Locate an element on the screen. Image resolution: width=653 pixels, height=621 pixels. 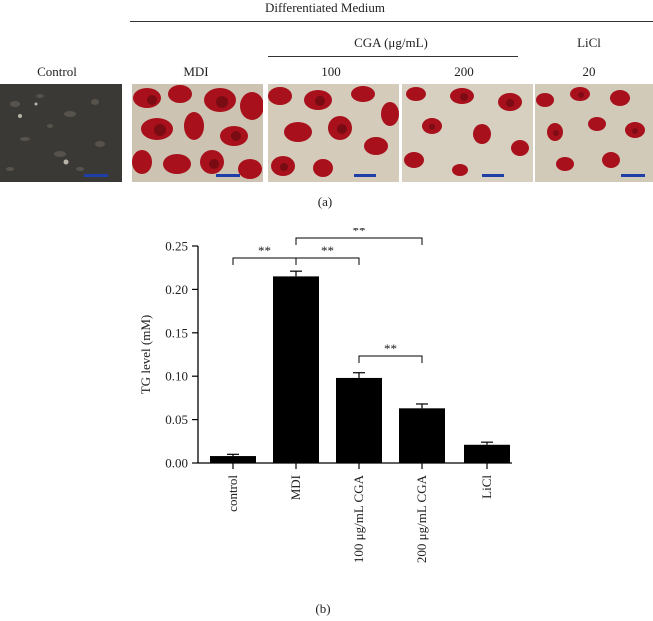
y-tick-label: 0.20 is located at coordinates (176, 289).